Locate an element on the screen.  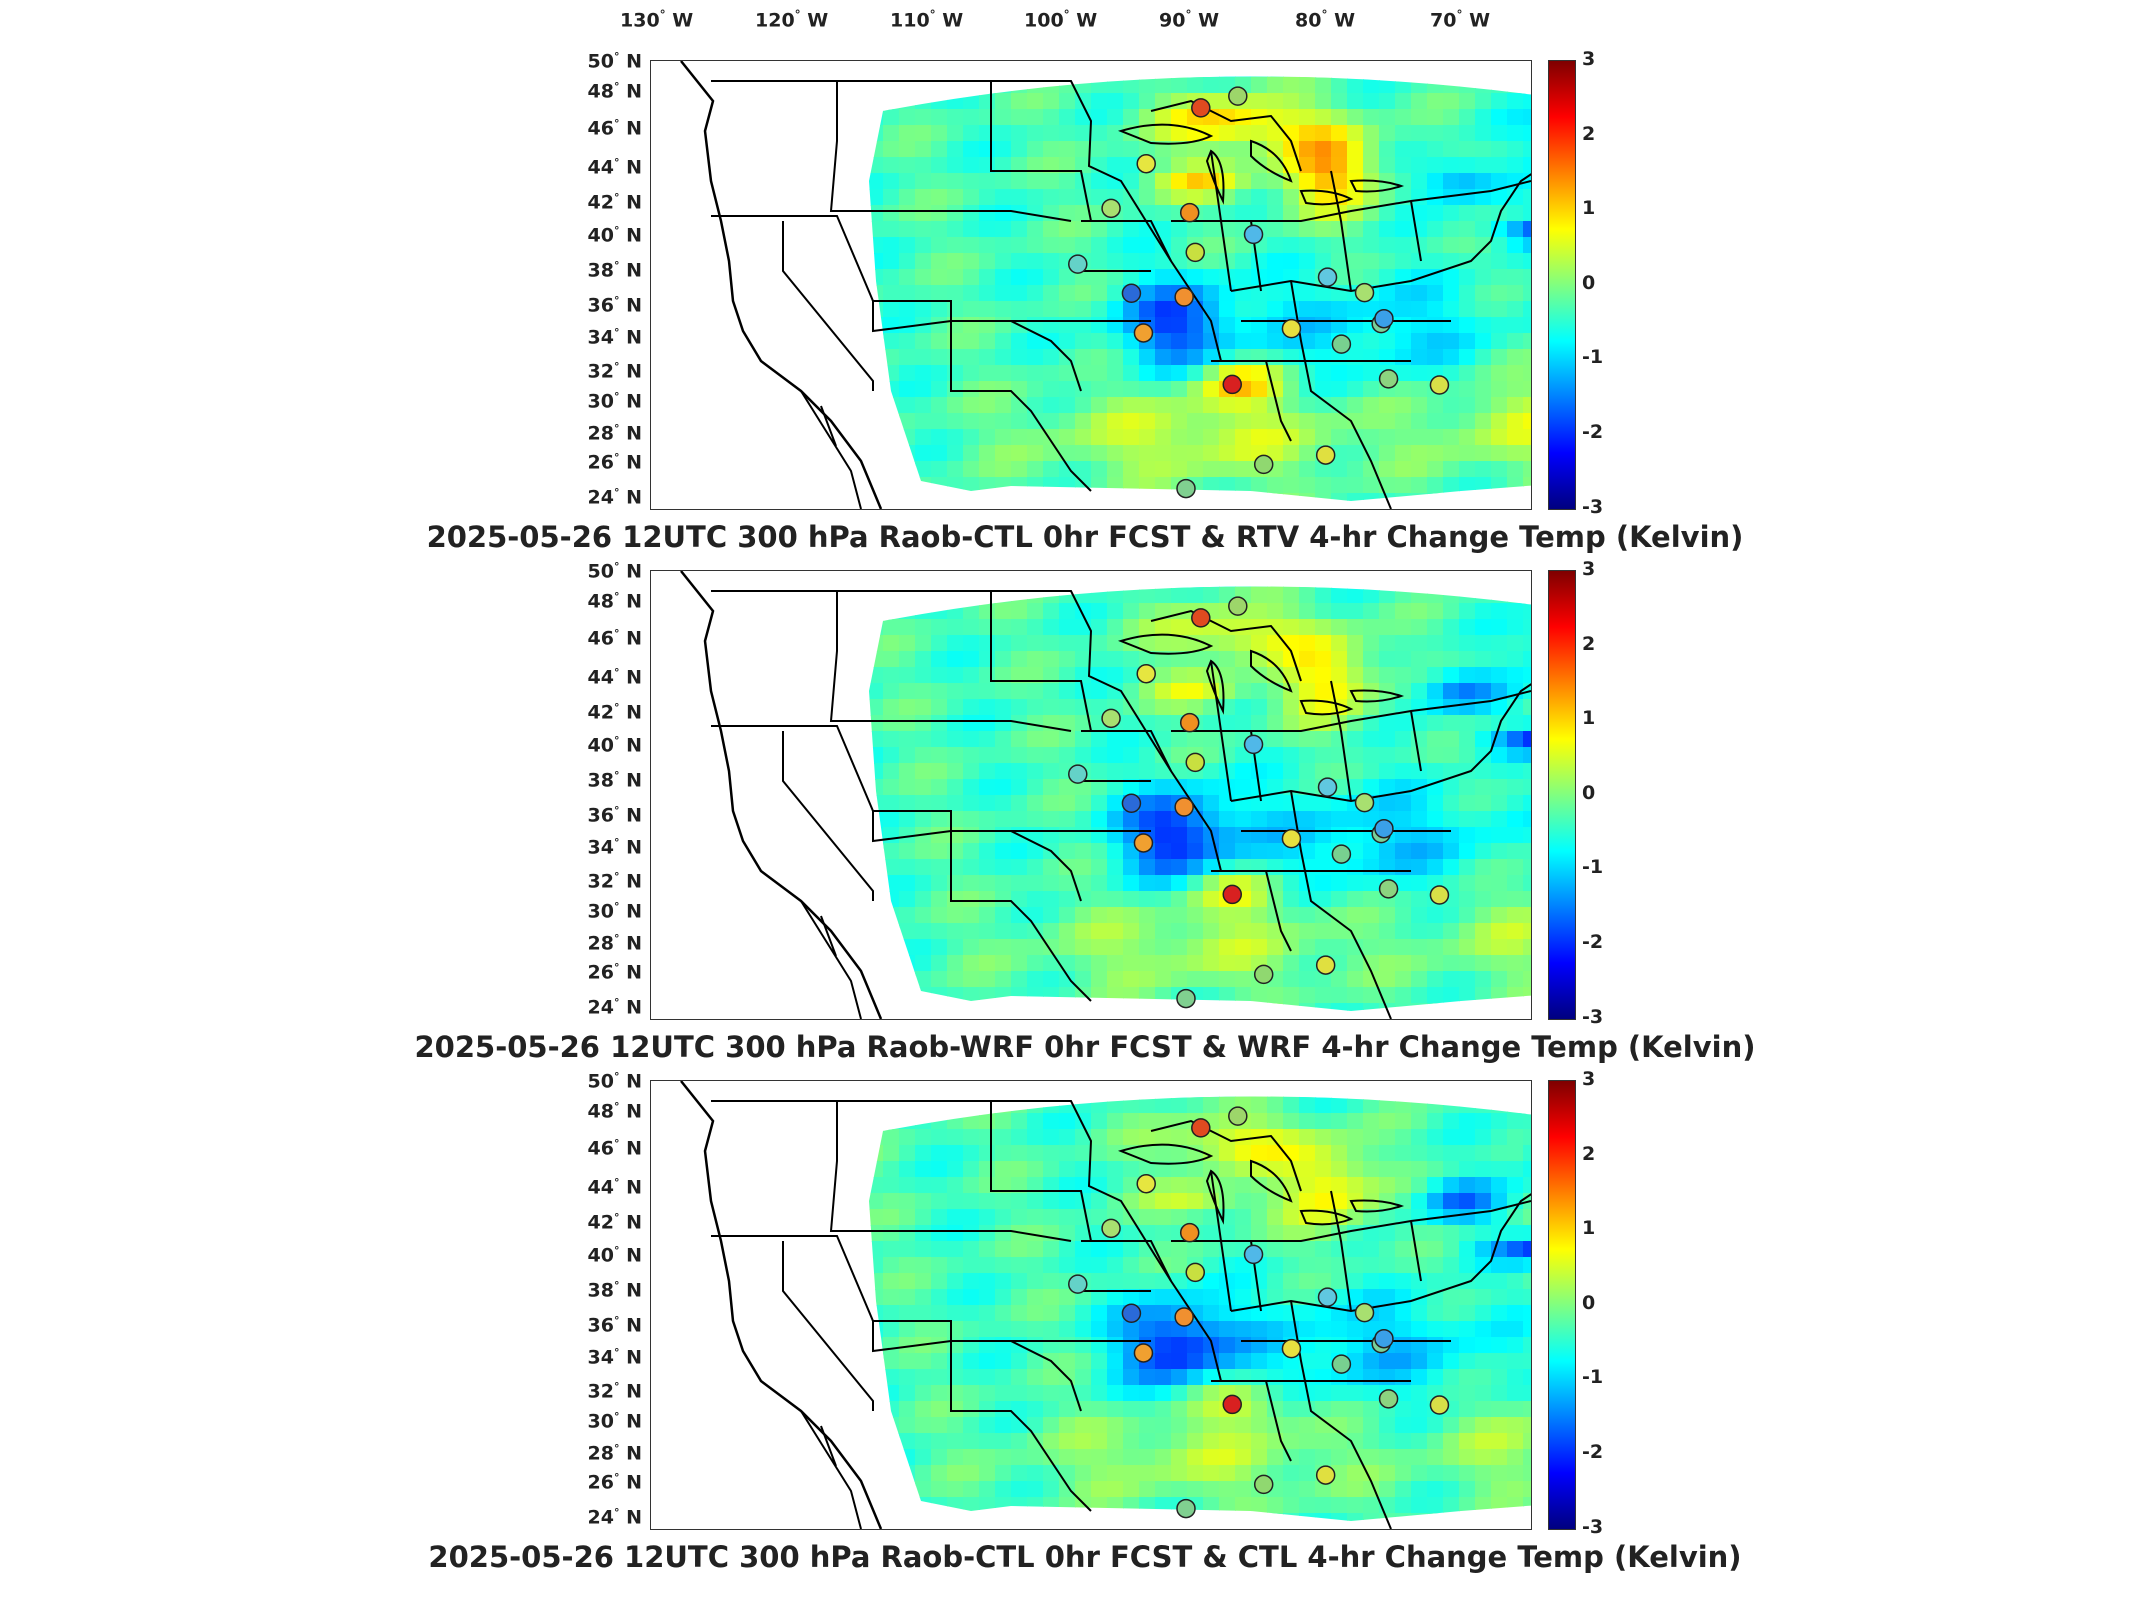
colorbar-tick-label: -3 is located at coordinates (1593, 1017).